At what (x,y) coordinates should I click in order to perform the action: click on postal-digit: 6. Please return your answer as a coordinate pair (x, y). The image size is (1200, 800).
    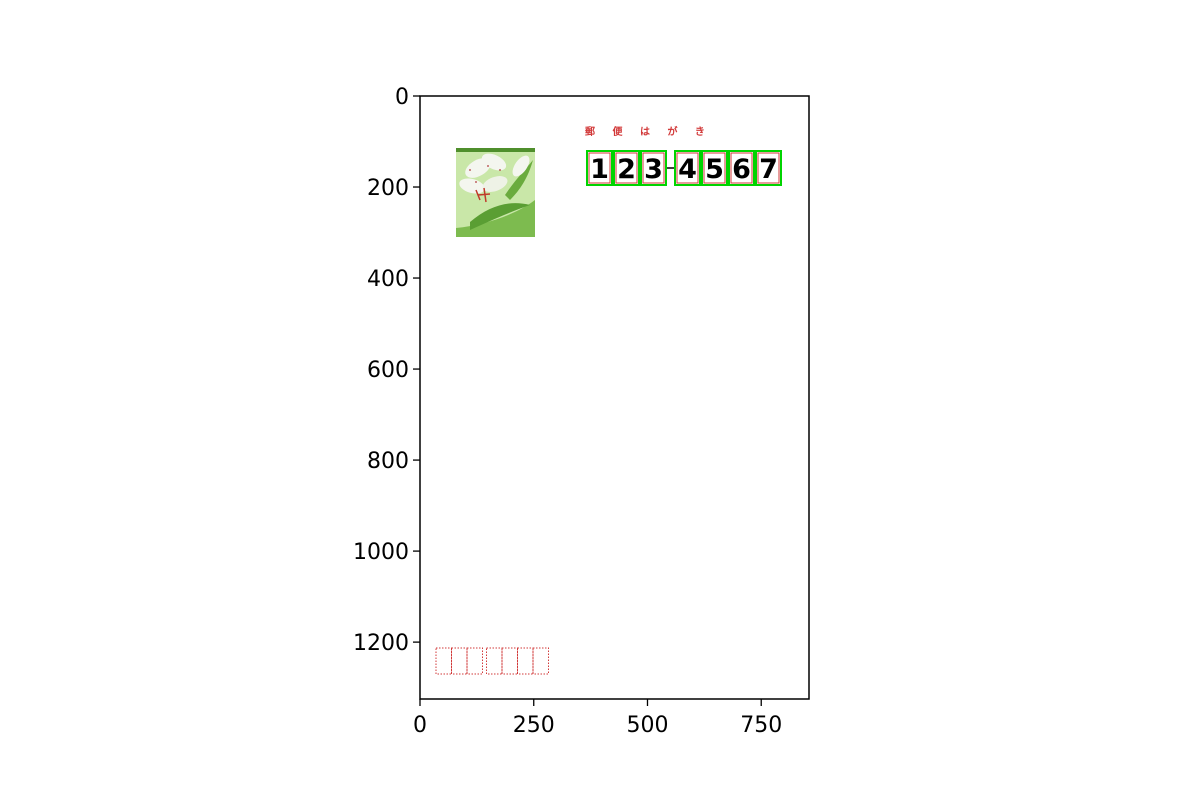
    Looking at the image, I should click on (741, 169).